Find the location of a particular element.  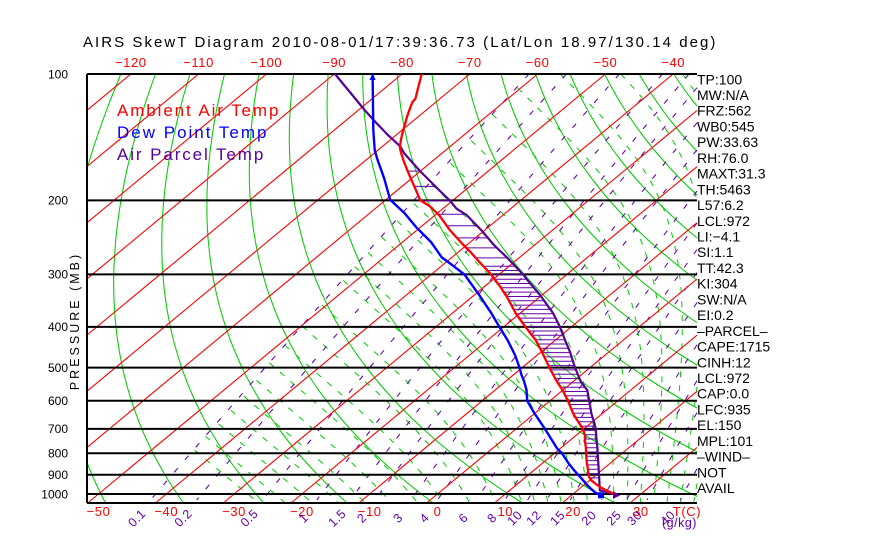

svg-text: –WIND– is located at coordinates (723, 457).